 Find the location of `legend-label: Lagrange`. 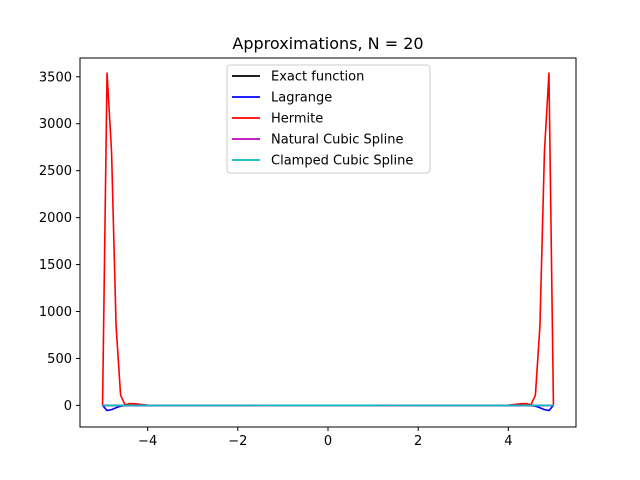

legend-label: Lagrange is located at coordinates (301, 98).